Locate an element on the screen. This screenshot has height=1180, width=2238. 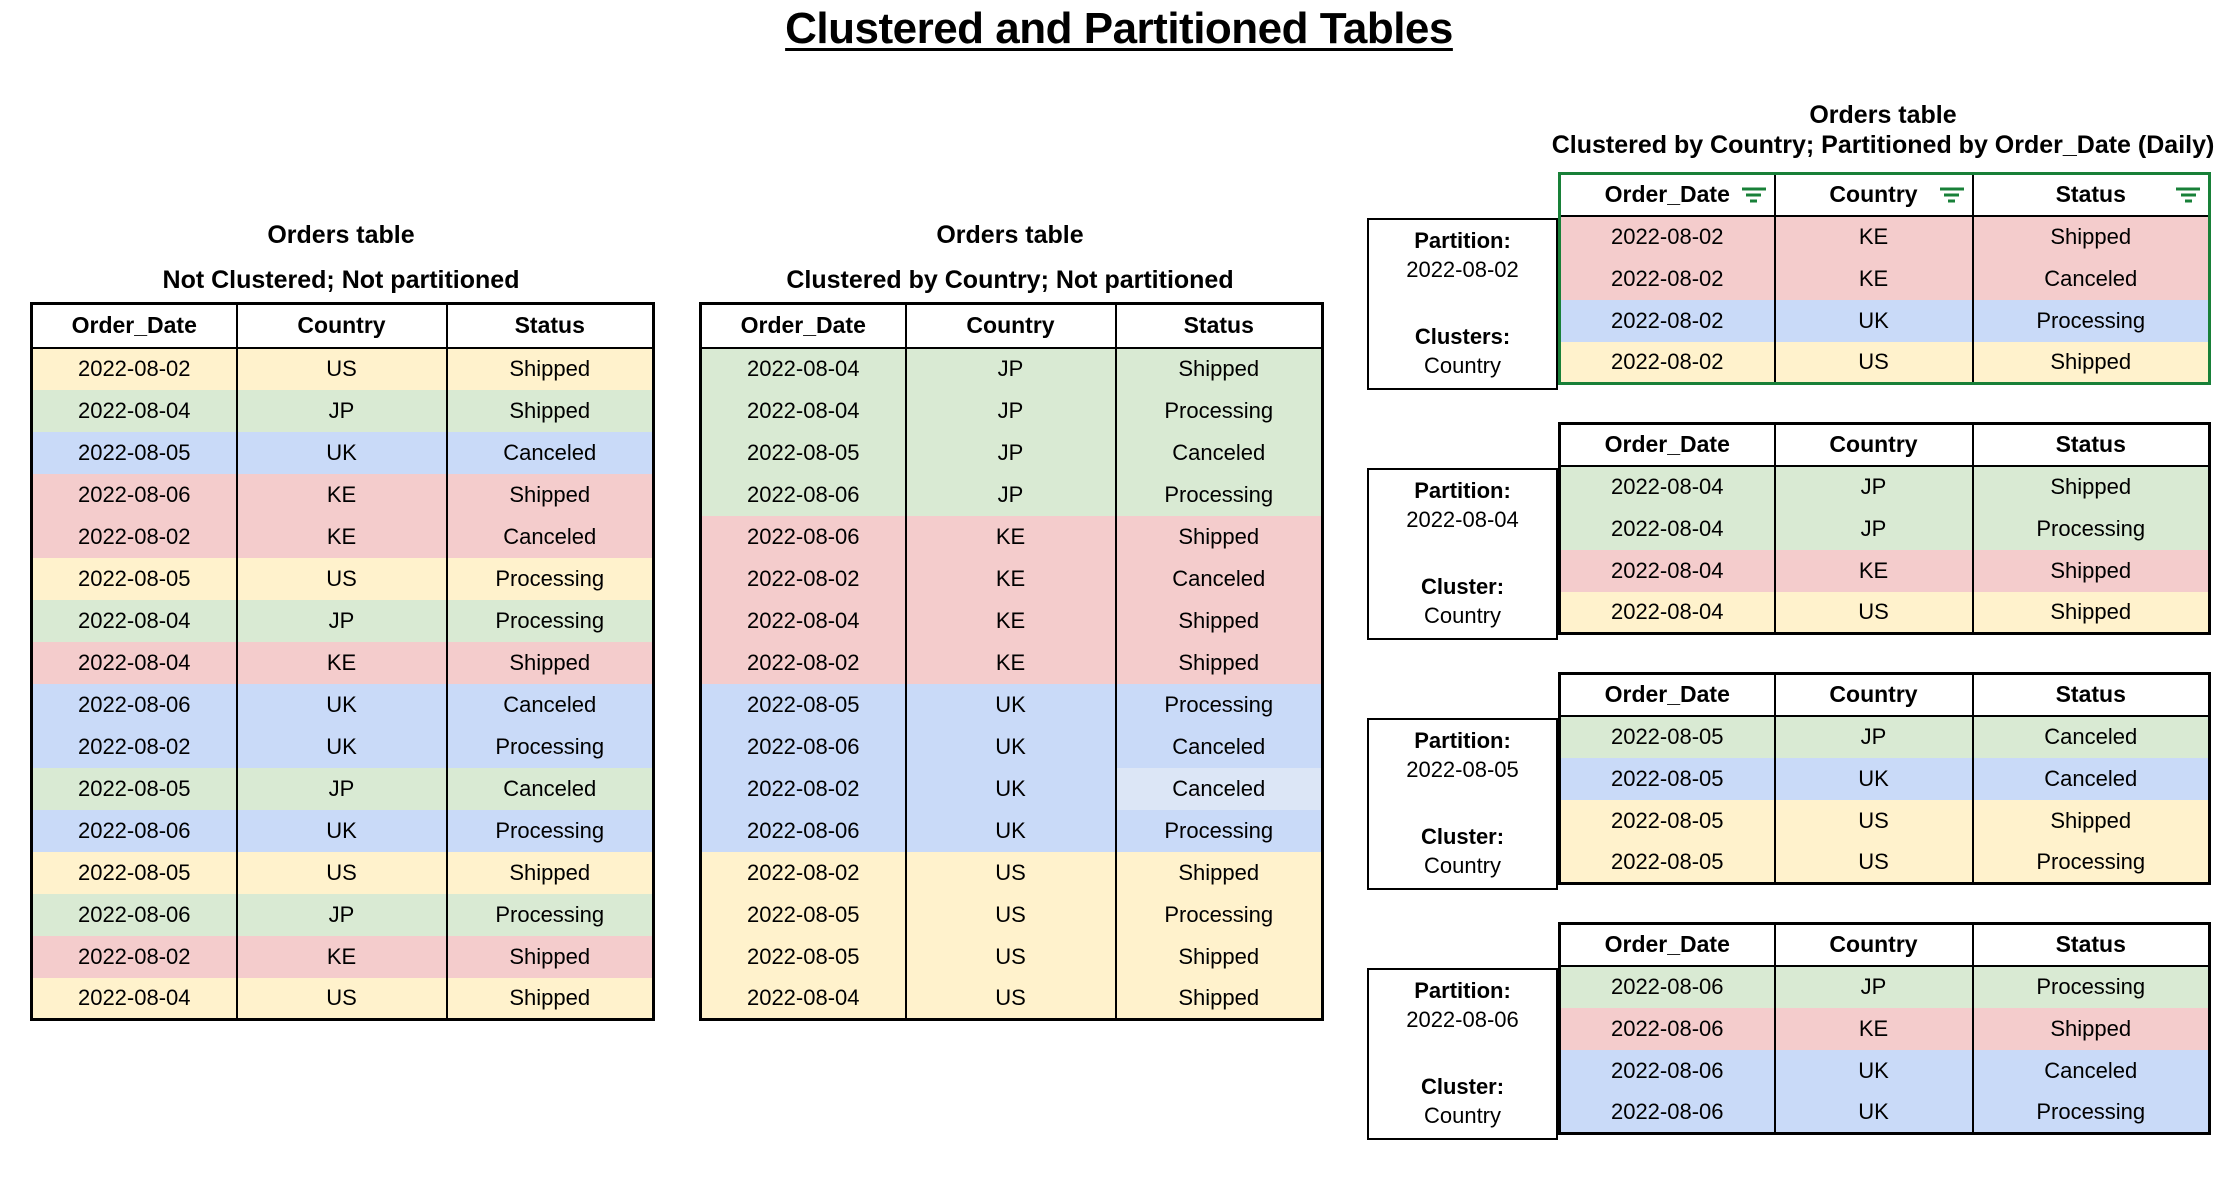
cluster-label: Clusters: Country is located at coordinates (1462, 351).